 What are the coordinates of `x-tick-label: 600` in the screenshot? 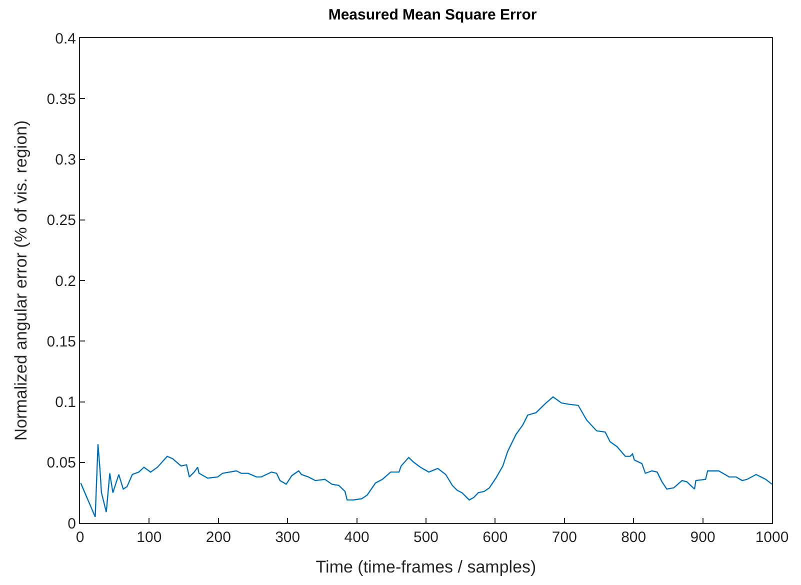 It's located at (495, 537).